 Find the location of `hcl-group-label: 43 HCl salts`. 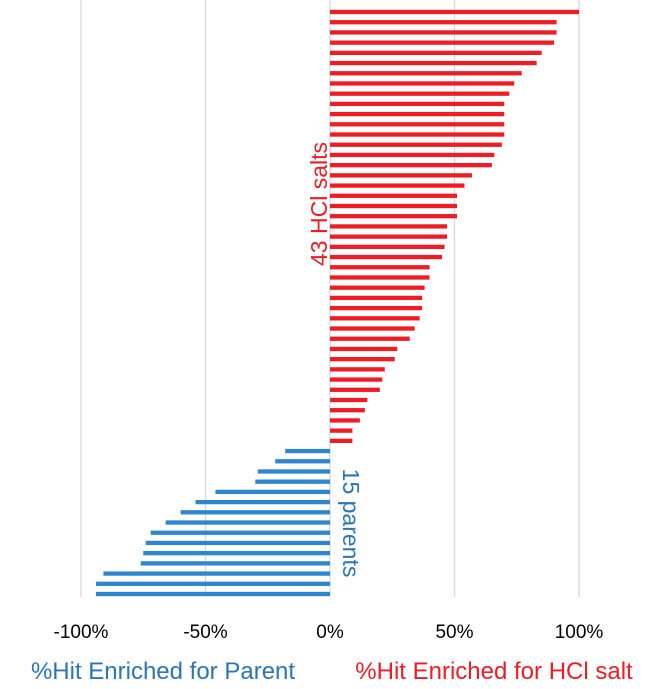

hcl-group-label: 43 HCl salts is located at coordinates (319, 204).